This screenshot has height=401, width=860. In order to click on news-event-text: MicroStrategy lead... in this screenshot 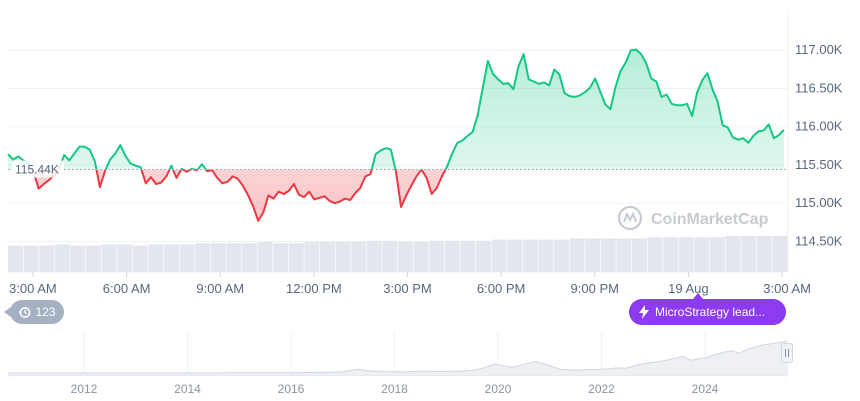, I will do `click(710, 312)`.